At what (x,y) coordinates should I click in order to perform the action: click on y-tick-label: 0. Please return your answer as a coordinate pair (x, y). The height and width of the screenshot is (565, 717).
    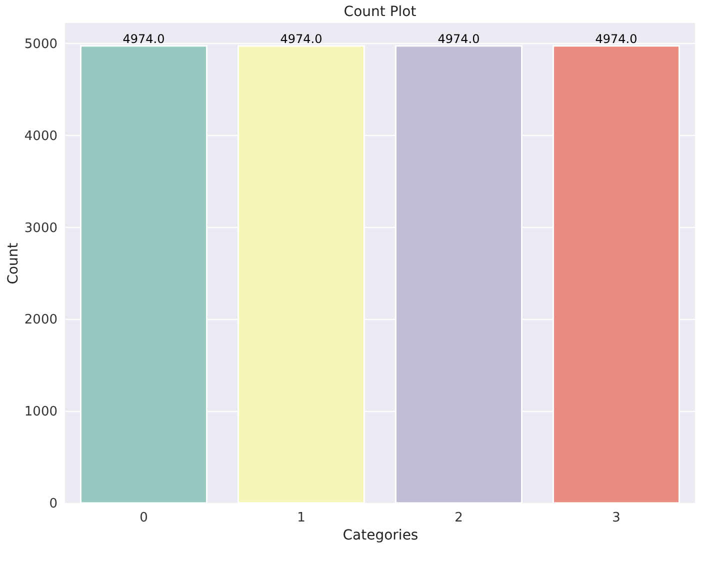
    Looking at the image, I should click on (53, 504).